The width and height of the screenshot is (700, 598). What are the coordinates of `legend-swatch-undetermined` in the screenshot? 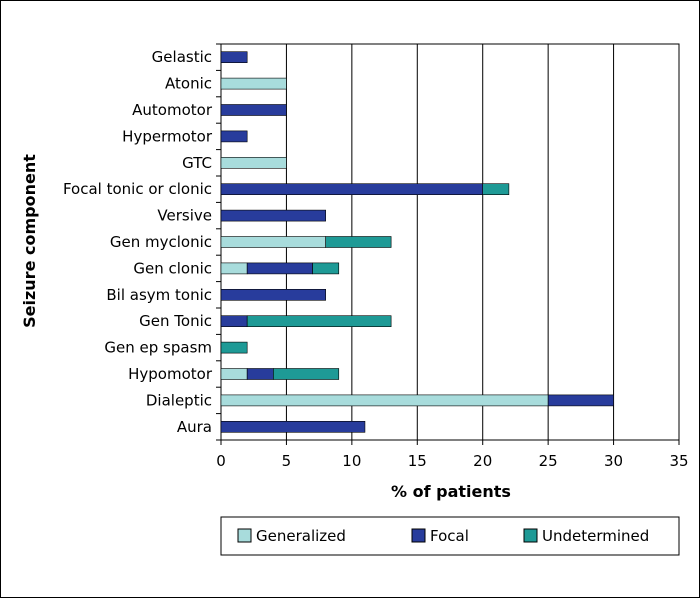 It's located at (530, 535).